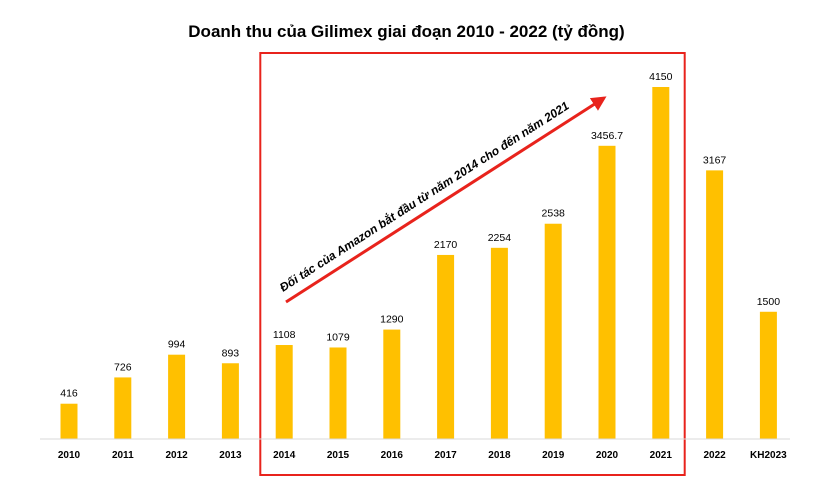 This screenshot has height=497, width=813. Describe the element at coordinates (715, 304) in the screenshot. I see `bar-2022` at that location.